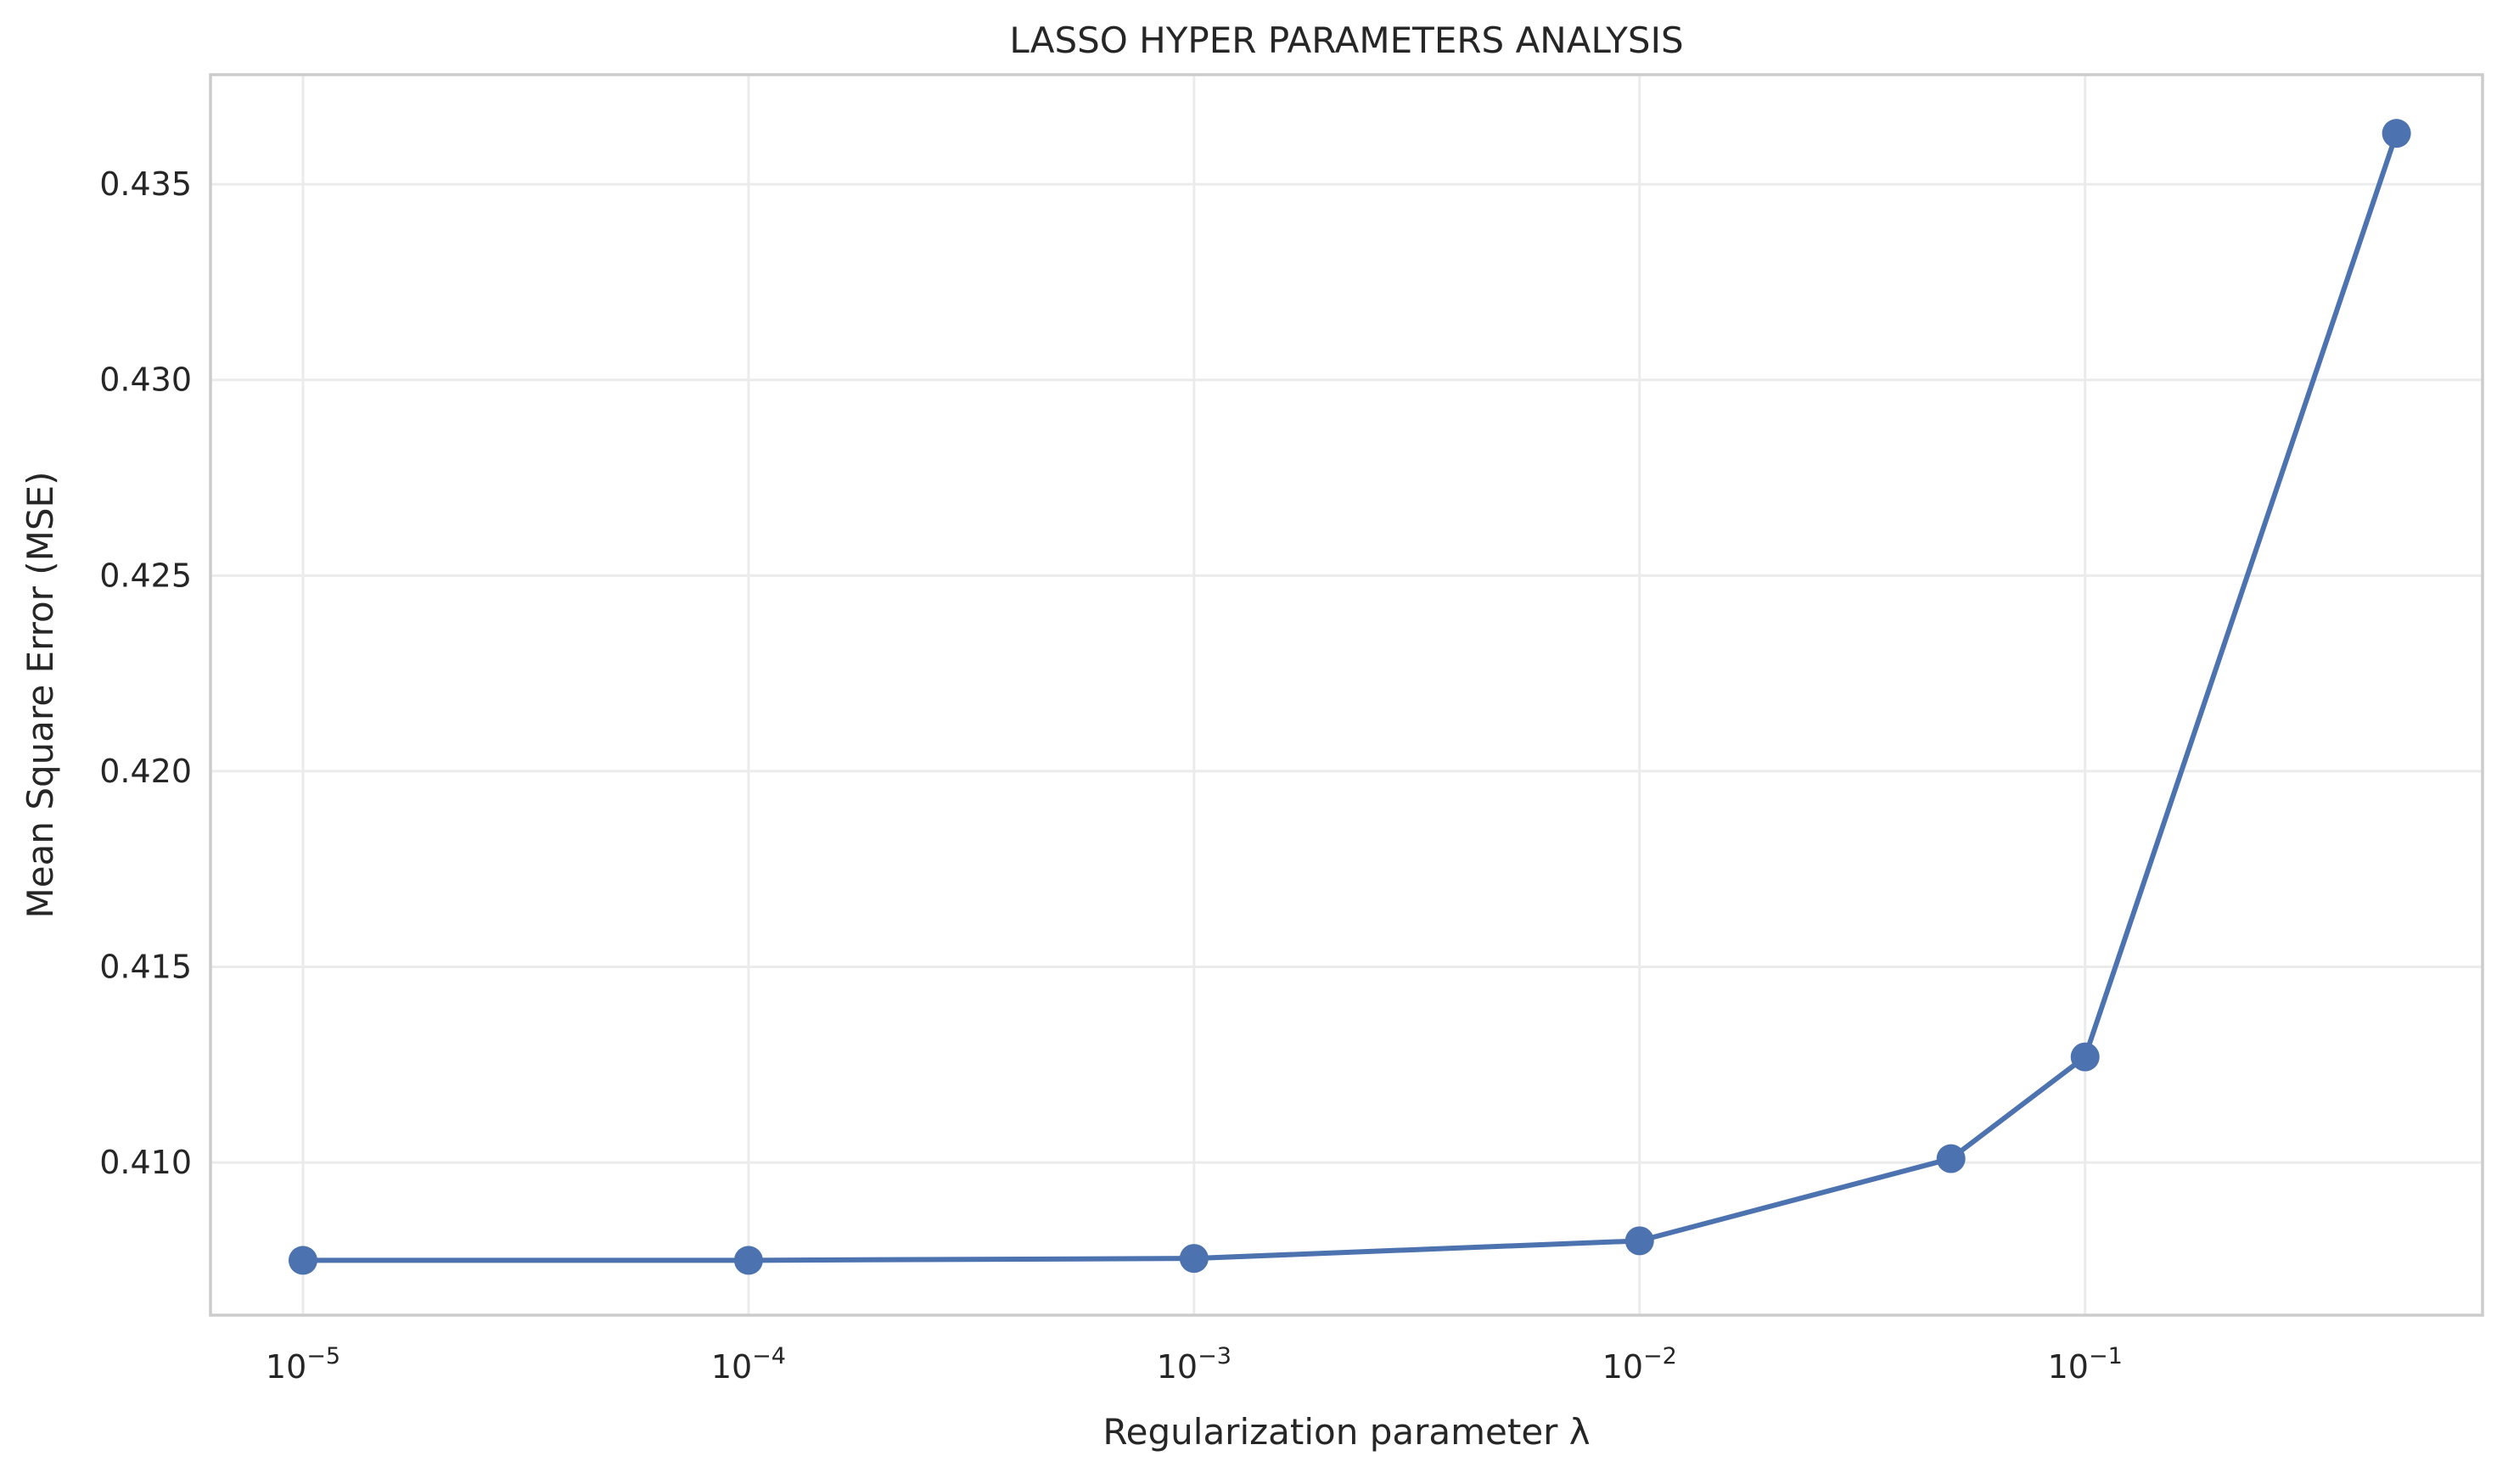 The width and height of the screenshot is (2508, 1484). Describe the element at coordinates (145, 1162) in the screenshot. I see `y-tick-label: 0.410` at that location.